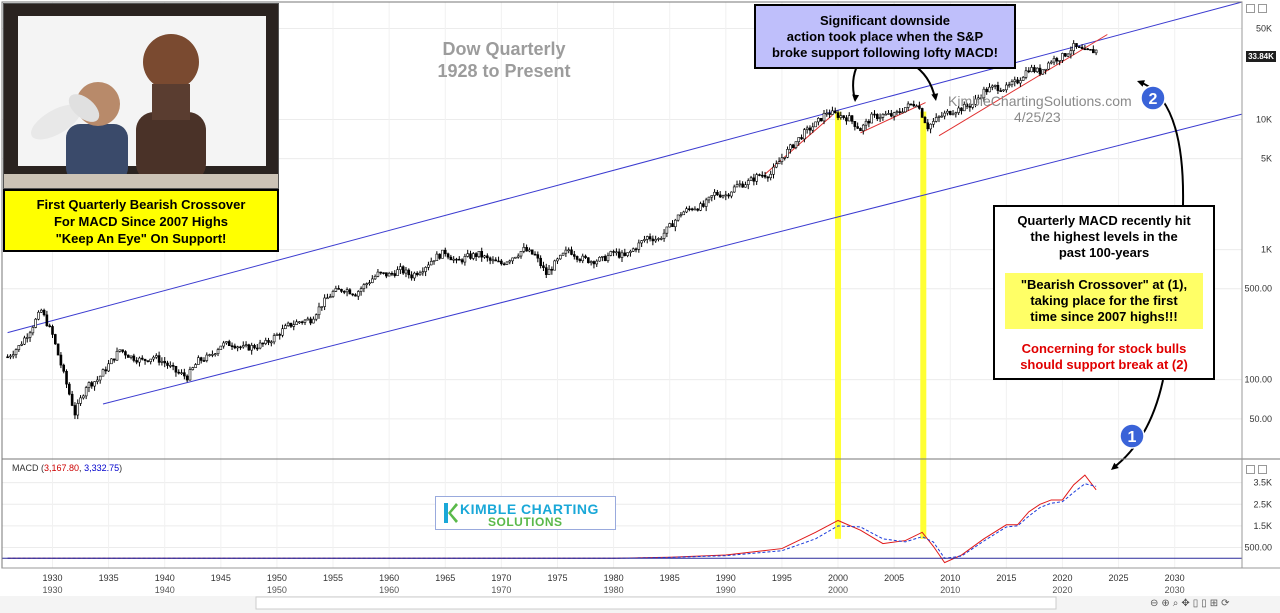 This screenshot has height=613, width=1280. I want to click on decade-tick-label: 1970, so click(501, 590).